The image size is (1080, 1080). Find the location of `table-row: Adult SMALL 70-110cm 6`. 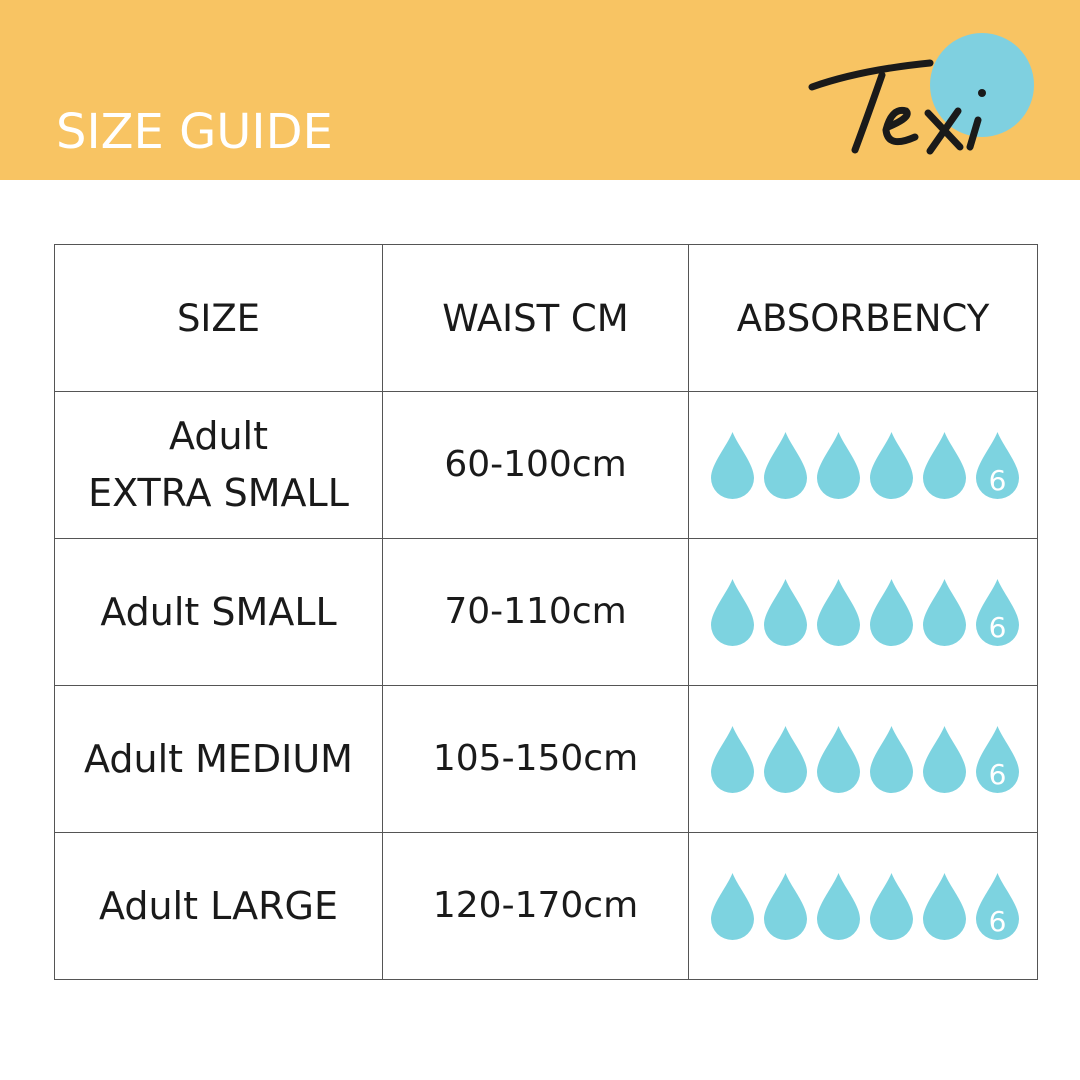

table-row: Adult SMALL 70-110cm 6 is located at coordinates (546, 612).